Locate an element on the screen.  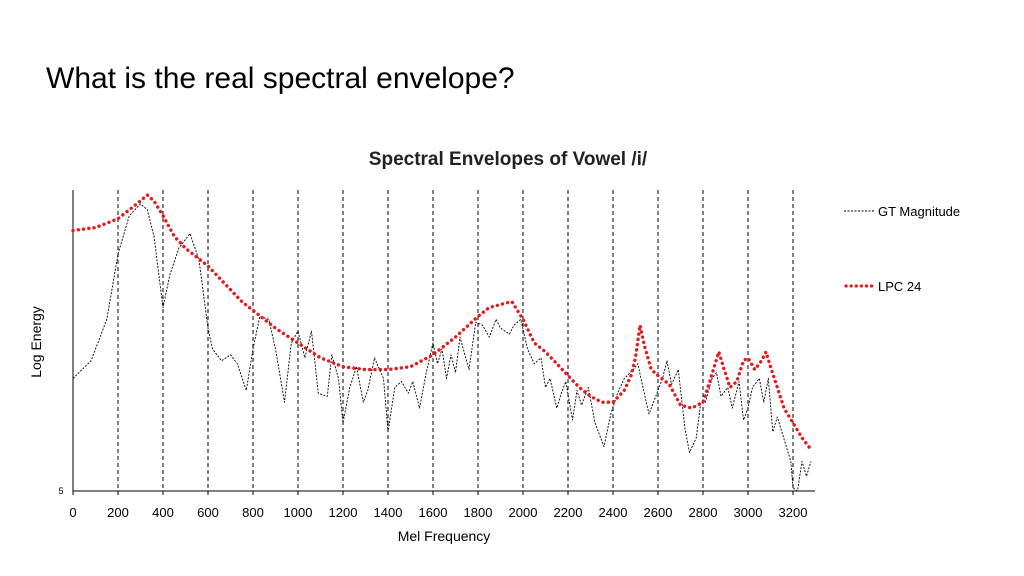
legend: GT Magnitude LPC 24 is located at coordinates (902, 249).